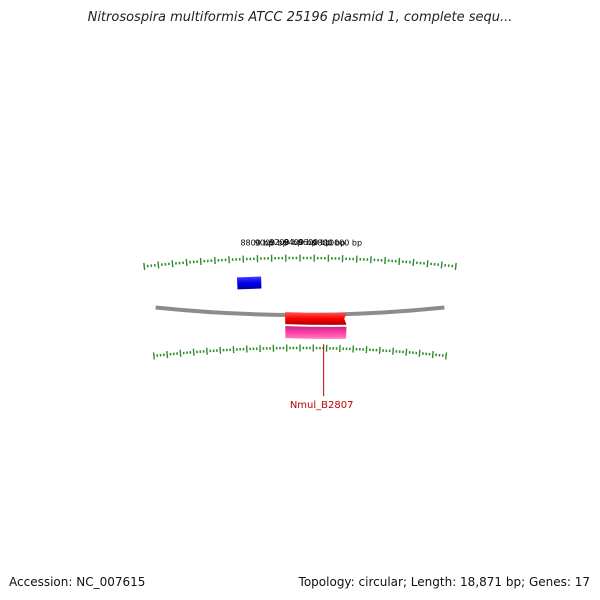 This screenshot has height=600, width=600. Describe the element at coordinates (322, 405) in the screenshot. I see `gene-label: Nmul_B2807` at that location.